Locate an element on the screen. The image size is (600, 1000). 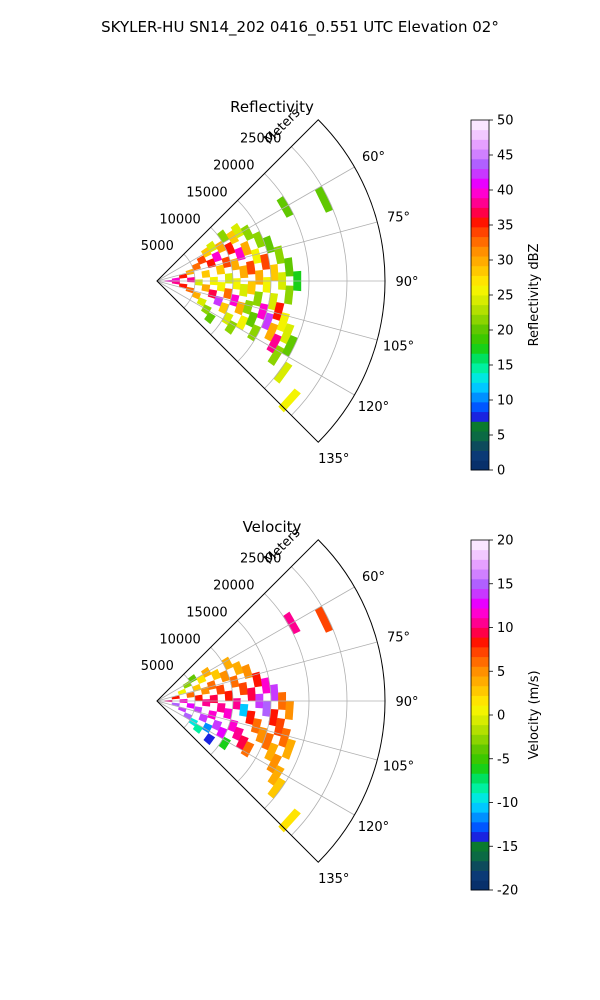
velocity-title: Velocity is located at coordinates (272, 527).